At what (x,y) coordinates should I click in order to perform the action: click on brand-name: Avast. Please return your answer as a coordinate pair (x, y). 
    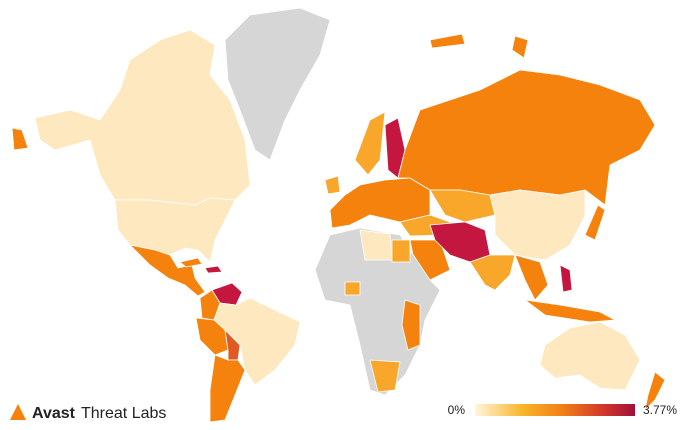
    Looking at the image, I should click on (54, 413).